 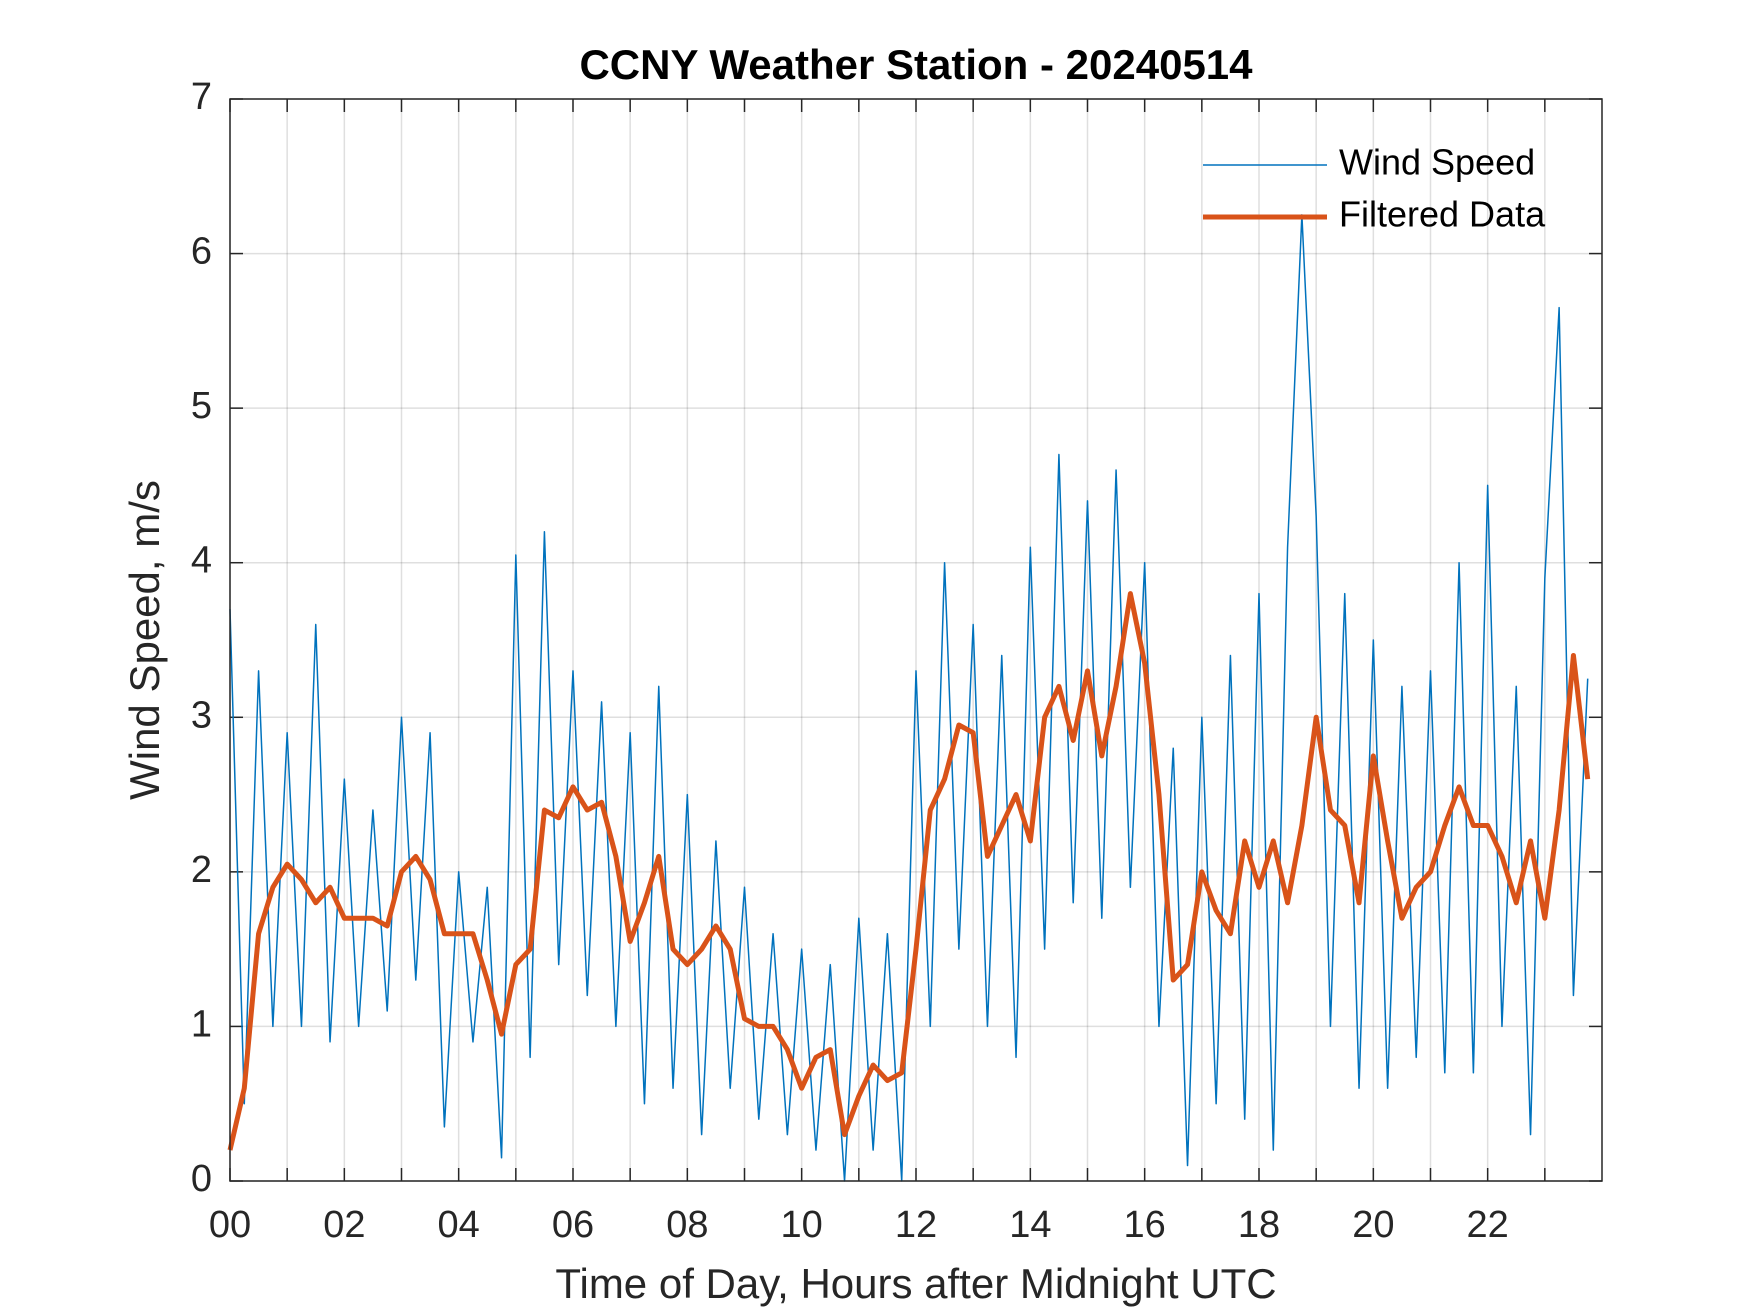 What do you see at coordinates (1488, 1225) in the screenshot?
I see `x-tick-label: 22` at bounding box center [1488, 1225].